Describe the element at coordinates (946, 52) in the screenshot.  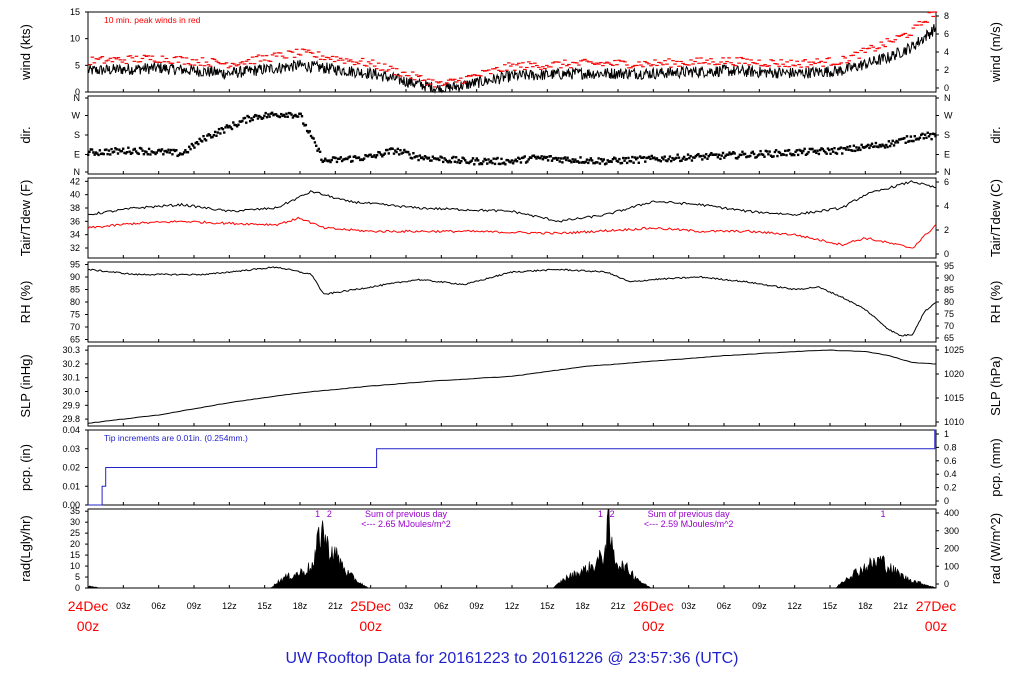
I see `ytick-right-wind: 4` at that location.